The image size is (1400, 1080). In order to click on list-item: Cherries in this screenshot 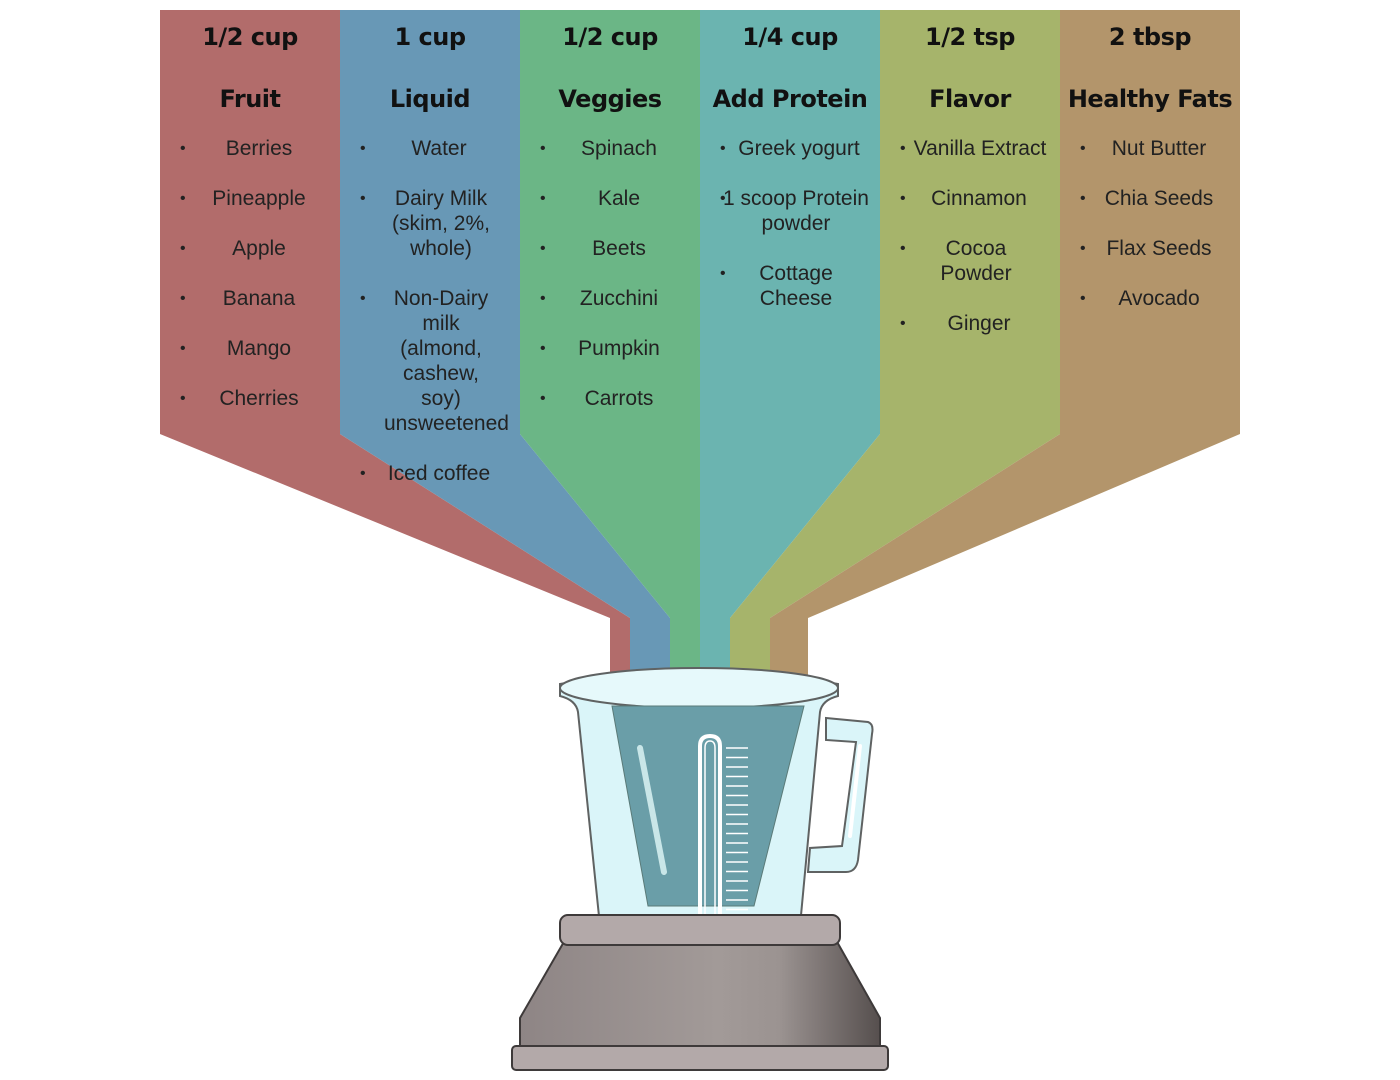, I will do `click(250, 398)`.